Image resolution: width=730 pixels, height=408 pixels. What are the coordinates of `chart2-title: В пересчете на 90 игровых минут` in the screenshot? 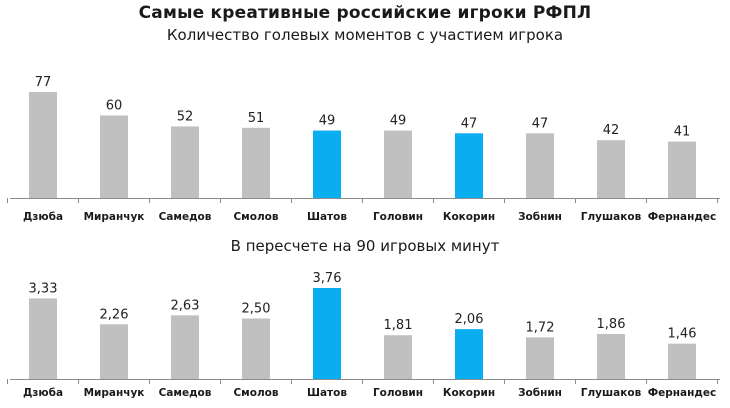 It's located at (365, 246).